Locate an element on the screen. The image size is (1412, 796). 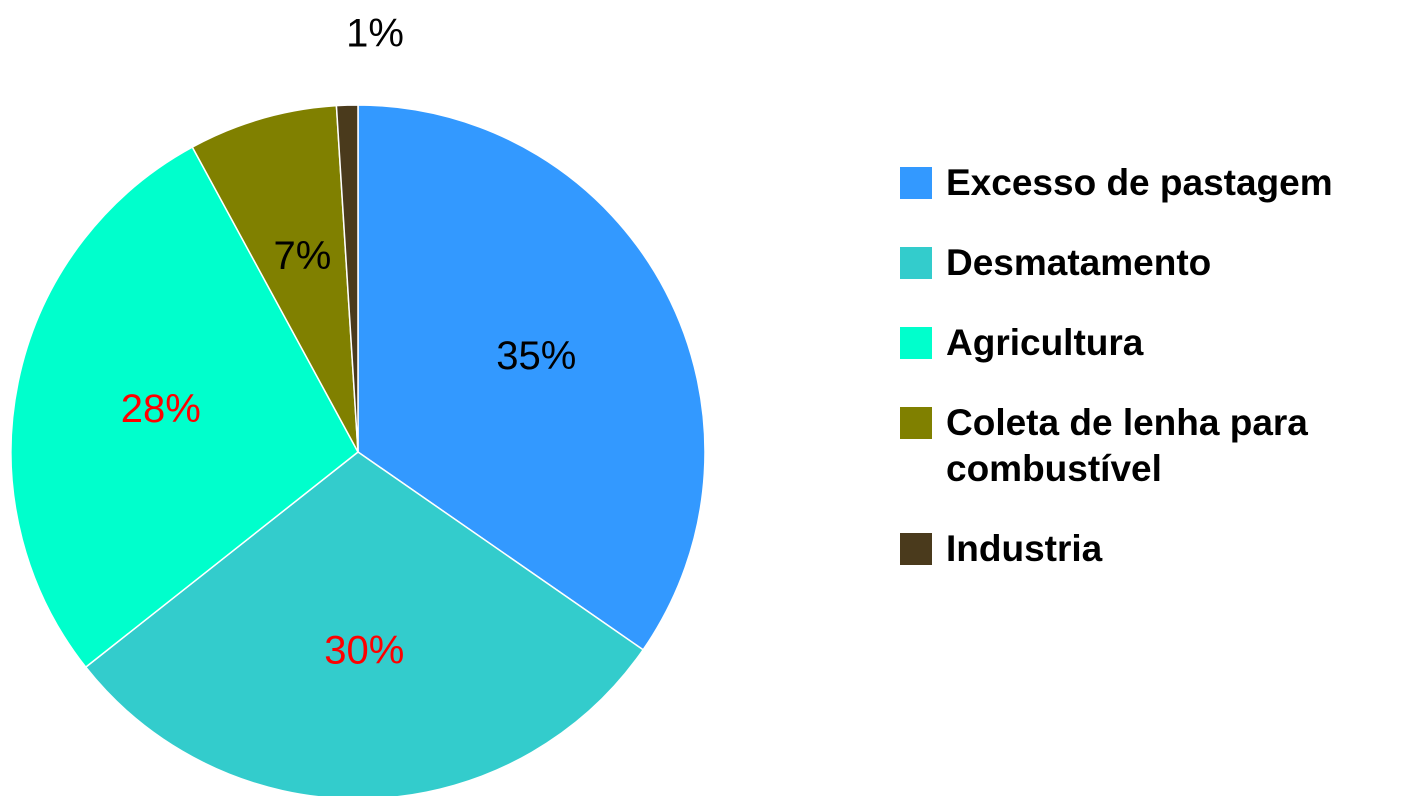
legend-item: Agricultura is located at coordinates (1150, 343).